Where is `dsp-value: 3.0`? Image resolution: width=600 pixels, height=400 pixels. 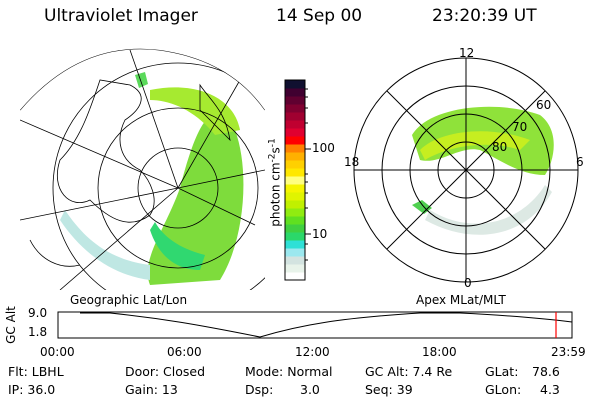
dsp-value: 3.0 is located at coordinates (310, 389).